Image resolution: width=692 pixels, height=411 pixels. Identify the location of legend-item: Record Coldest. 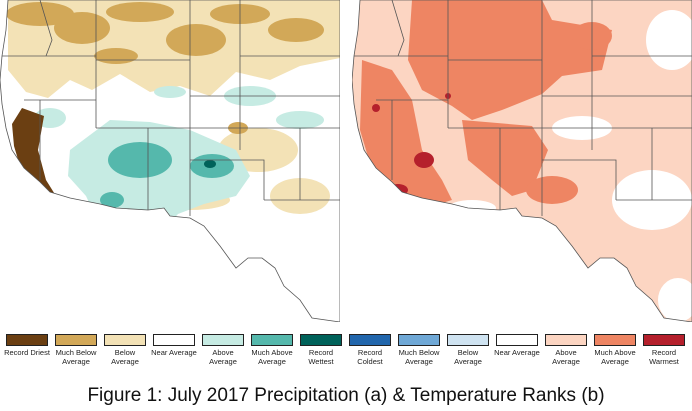
(370, 350).